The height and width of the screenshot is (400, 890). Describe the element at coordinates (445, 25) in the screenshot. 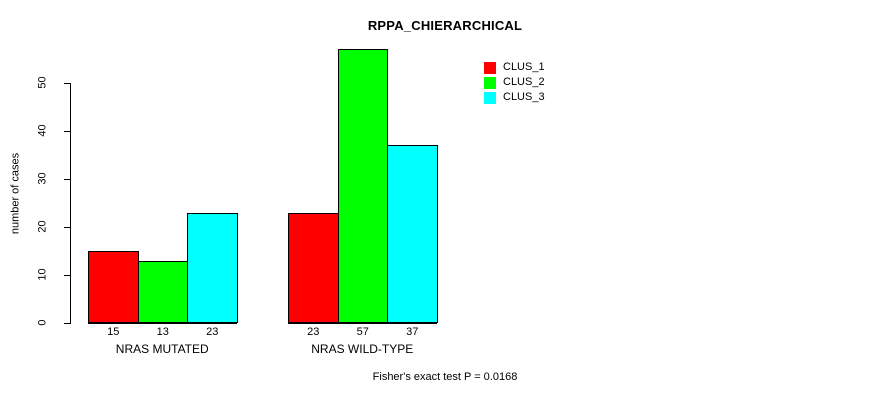

I see `chart-title: RPPA_CHIERARCHICAL` at that location.